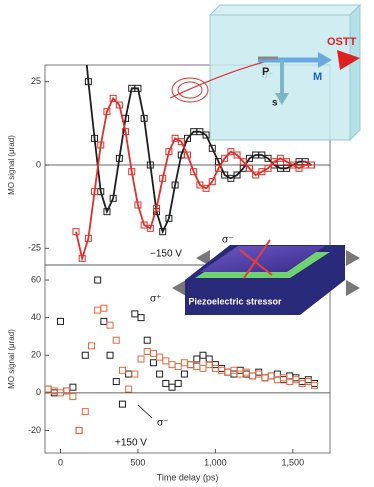 Image resolution: width=374 pixels, height=487 pixels. What do you see at coordinates (166, 254) in the screenshot?
I see `annotation: −150 V` at bounding box center [166, 254].